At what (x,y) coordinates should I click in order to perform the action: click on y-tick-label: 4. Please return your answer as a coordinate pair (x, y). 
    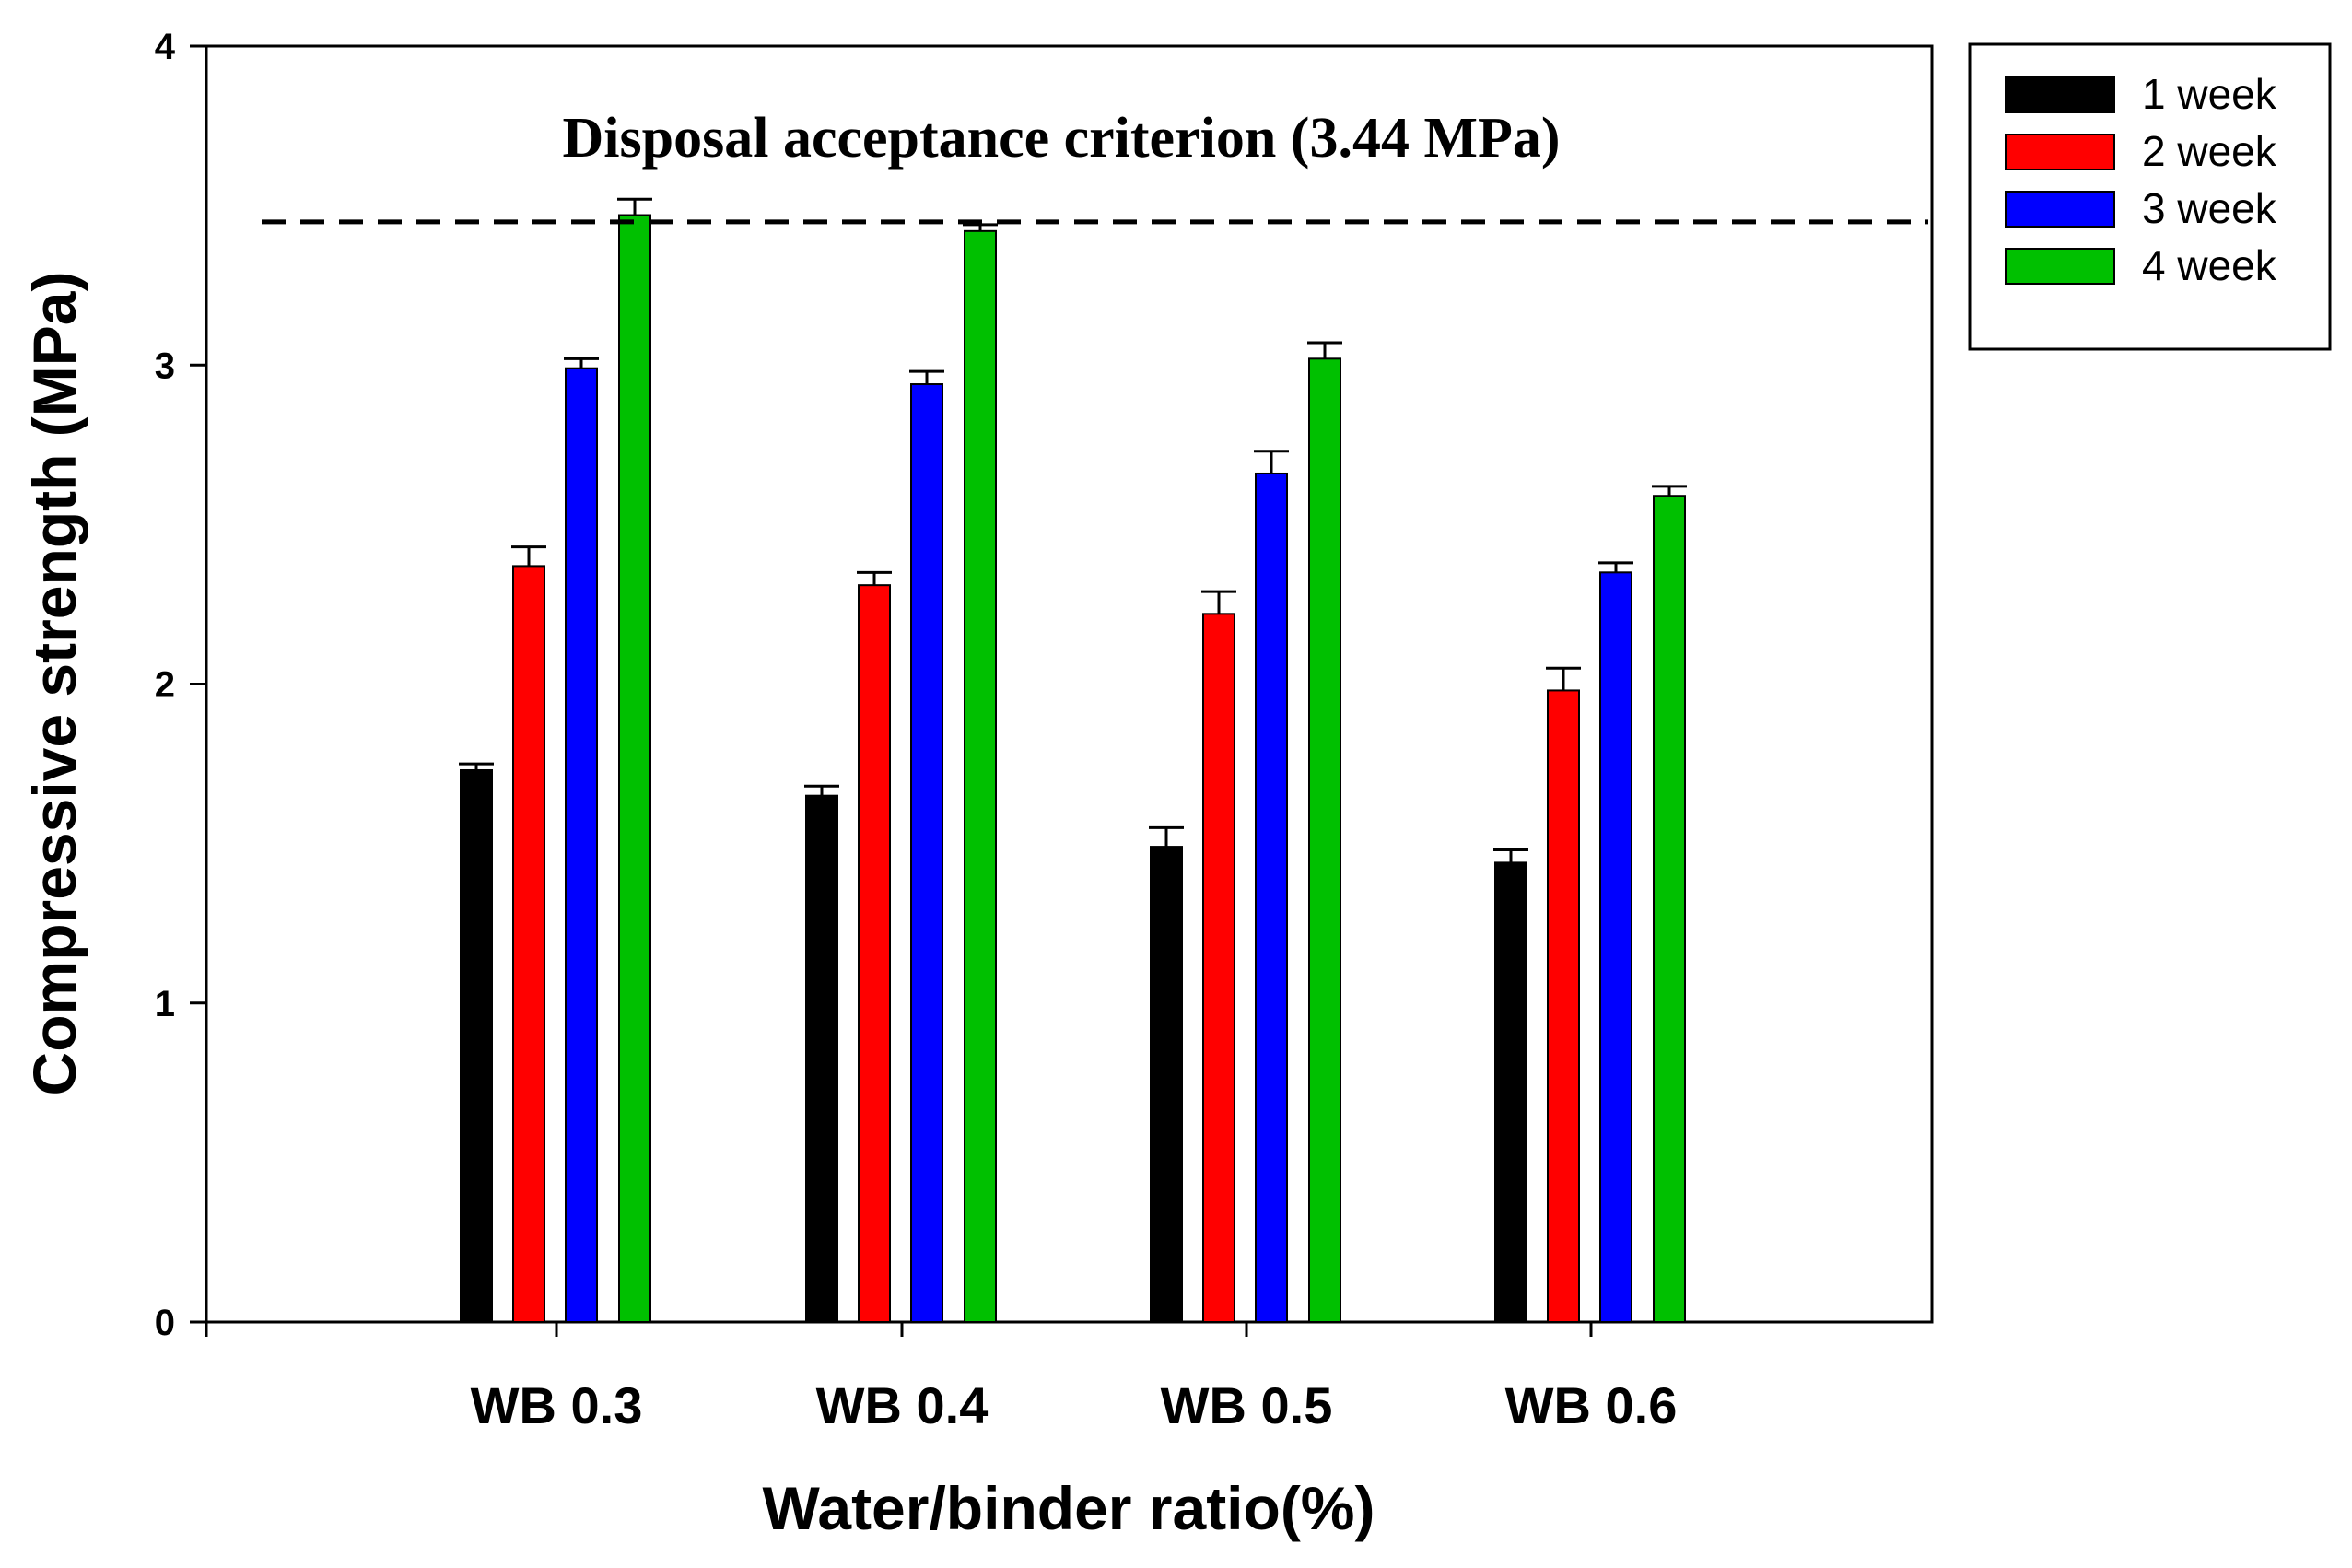
    Looking at the image, I should click on (166, 47).